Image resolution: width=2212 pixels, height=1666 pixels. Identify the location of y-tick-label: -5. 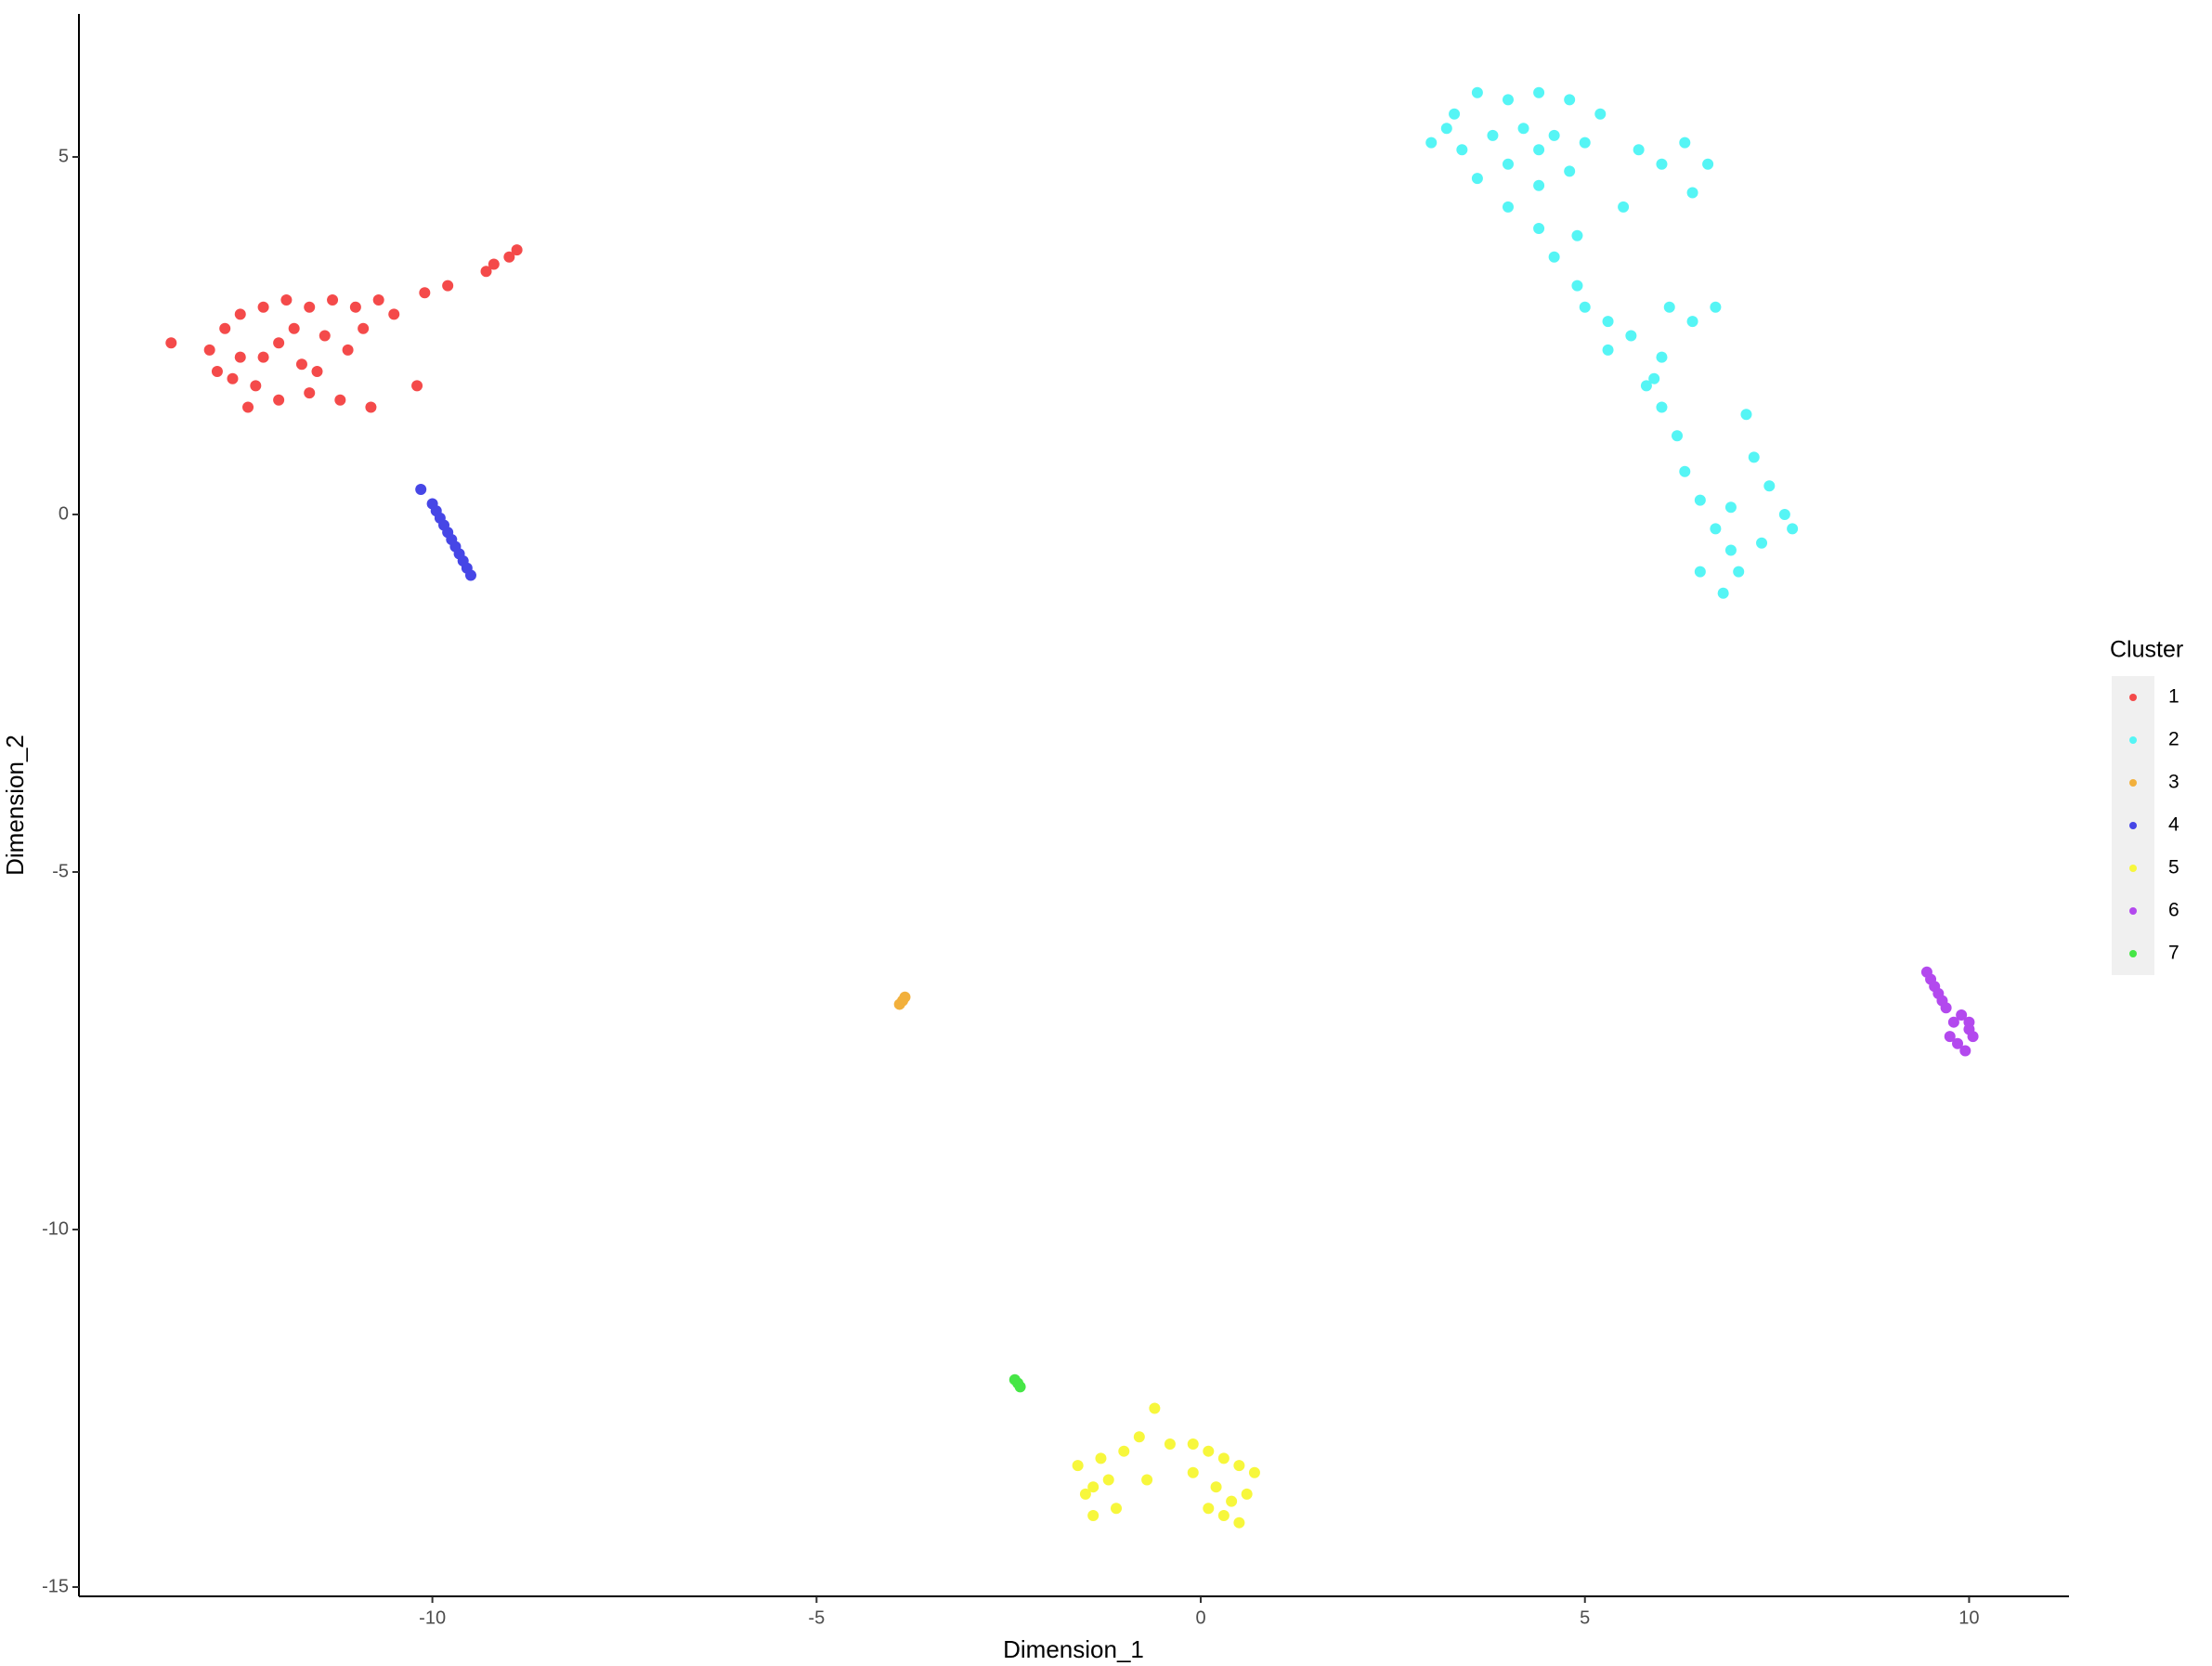
(61, 871).